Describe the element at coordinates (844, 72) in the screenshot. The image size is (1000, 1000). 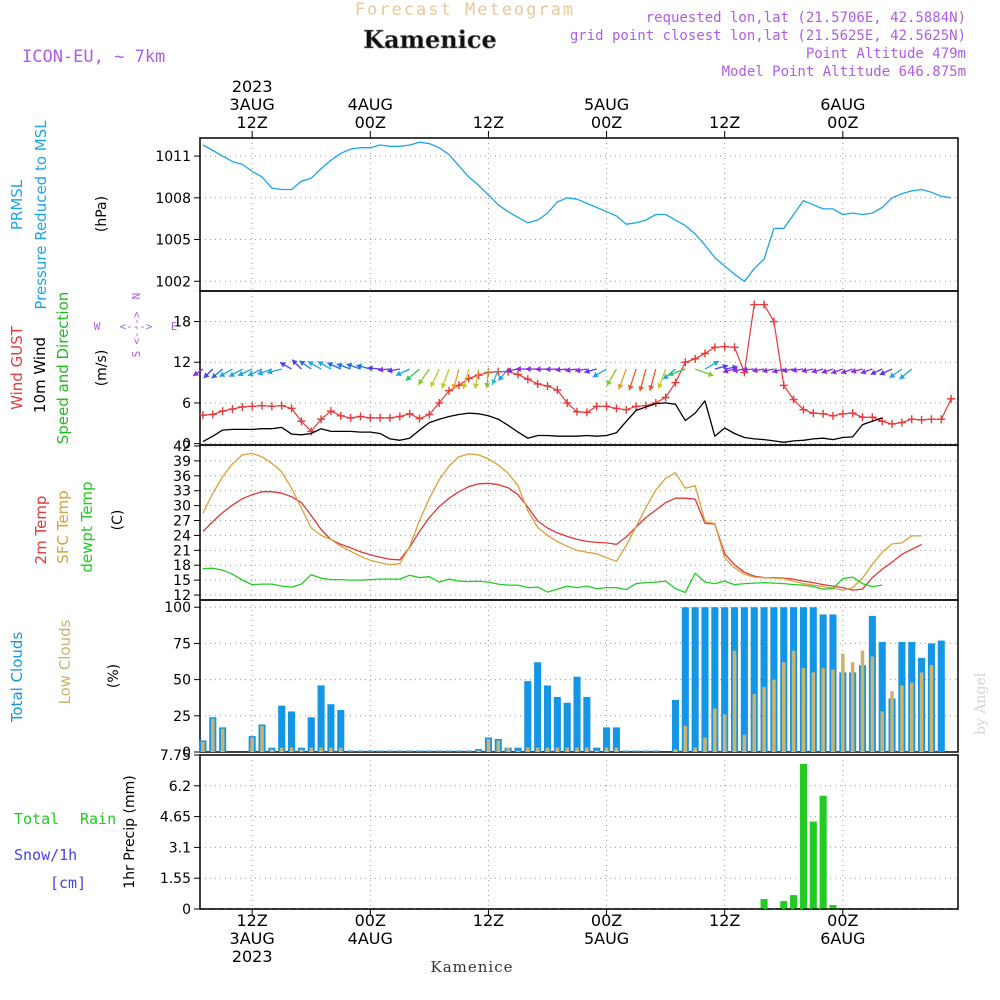
I see `model-altitude: Model Point Altitude 646.875m` at that location.